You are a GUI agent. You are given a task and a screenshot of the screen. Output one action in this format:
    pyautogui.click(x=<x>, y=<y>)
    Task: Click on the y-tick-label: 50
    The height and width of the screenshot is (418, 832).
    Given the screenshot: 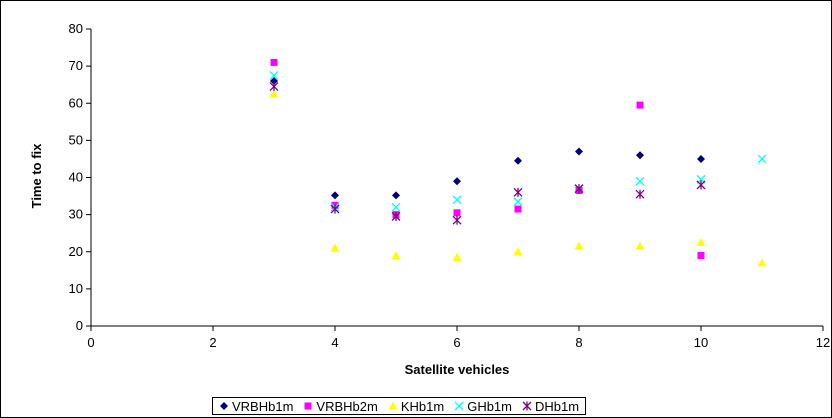 What is the action you would take?
    pyautogui.click(x=76, y=139)
    